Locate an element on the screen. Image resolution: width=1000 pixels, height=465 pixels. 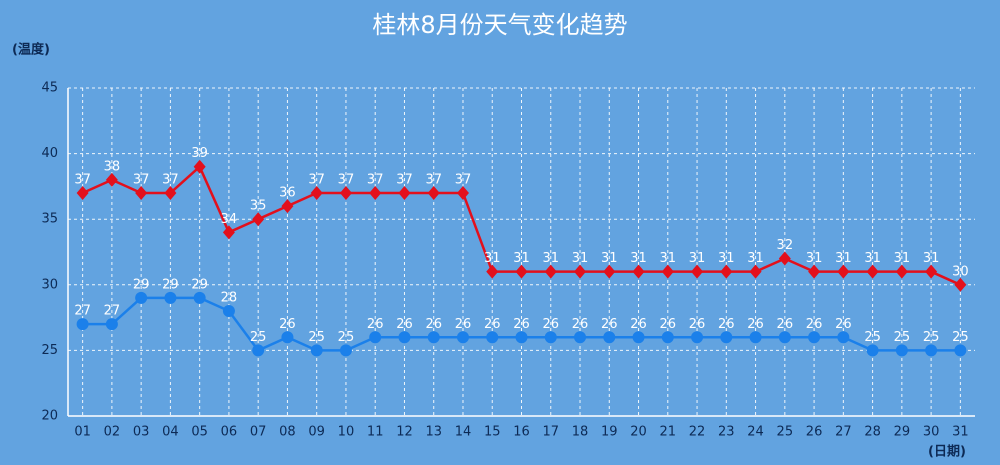
data-label: 34 is located at coordinates (229, 219).